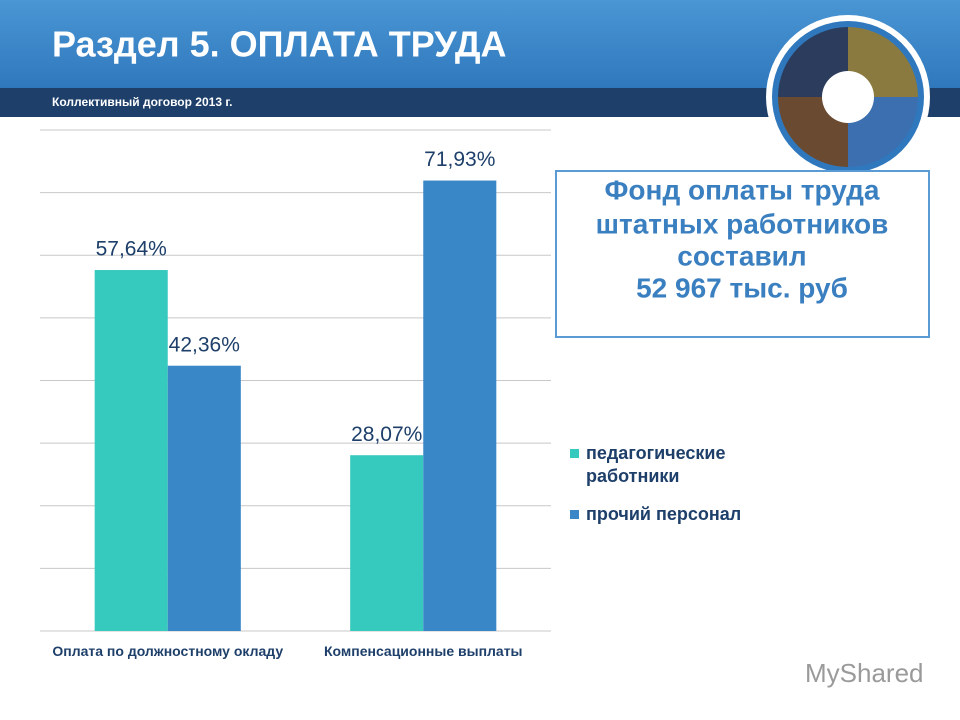 The height and width of the screenshot is (720, 960). What do you see at coordinates (168, 651) in the screenshot?
I see `x-tick-label: Оплата по должностному окладу` at bounding box center [168, 651].